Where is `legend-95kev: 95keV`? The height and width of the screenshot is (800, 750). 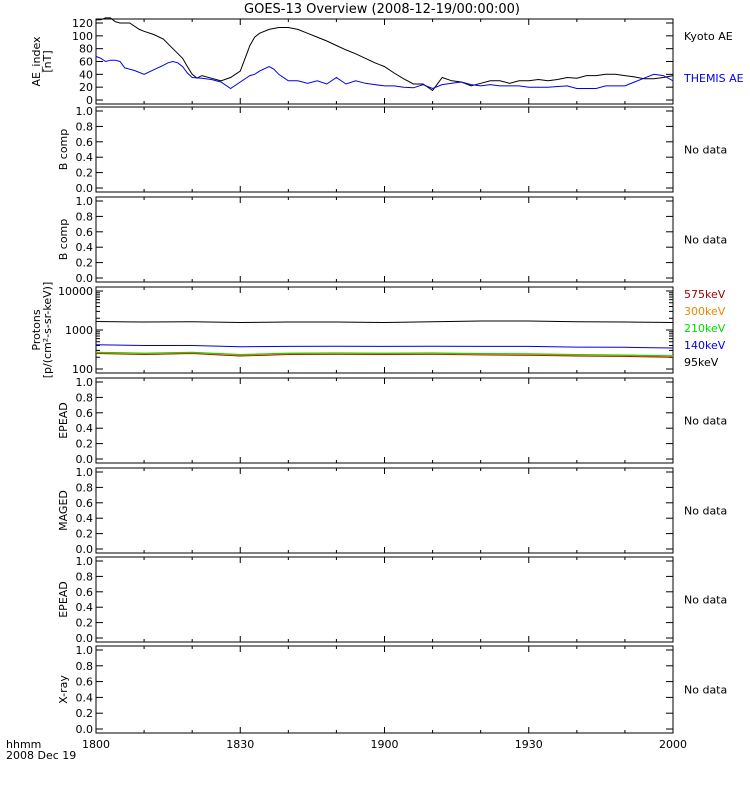
legend-95kev: 95keV is located at coordinates (701, 362).